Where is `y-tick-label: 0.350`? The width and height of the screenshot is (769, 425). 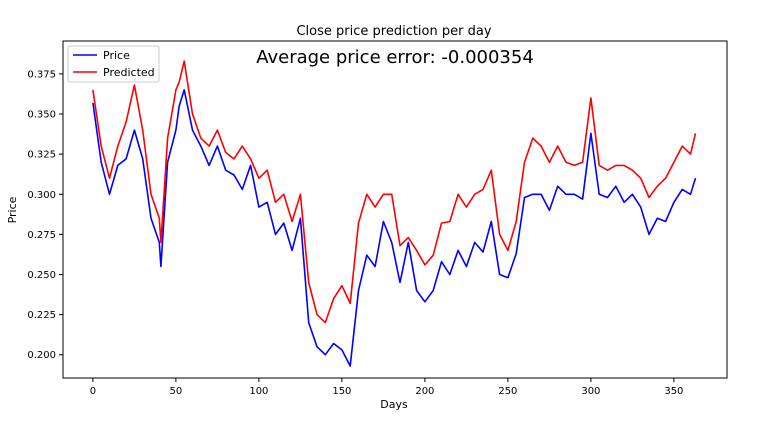
y-tick-label: 0.350 is located at coordinates (41, 115).